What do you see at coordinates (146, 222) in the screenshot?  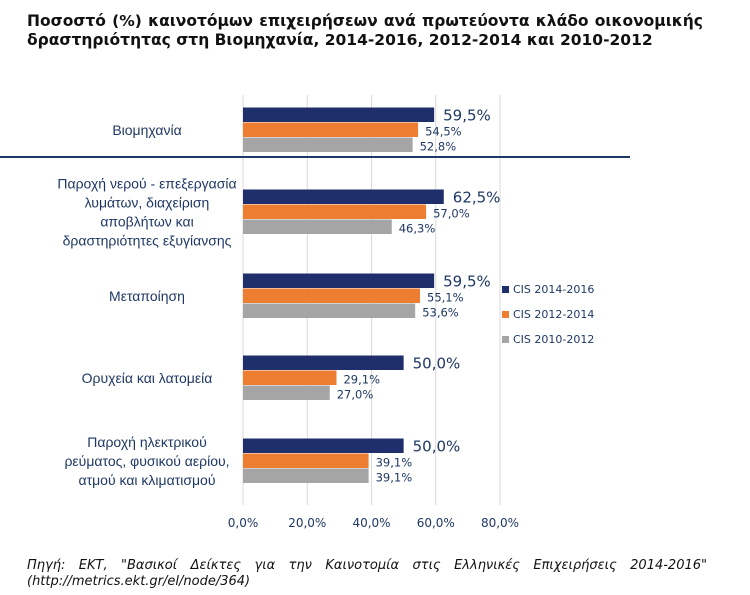 I see `category-label: αποβλήτων και` at bounding box center [146, 222].